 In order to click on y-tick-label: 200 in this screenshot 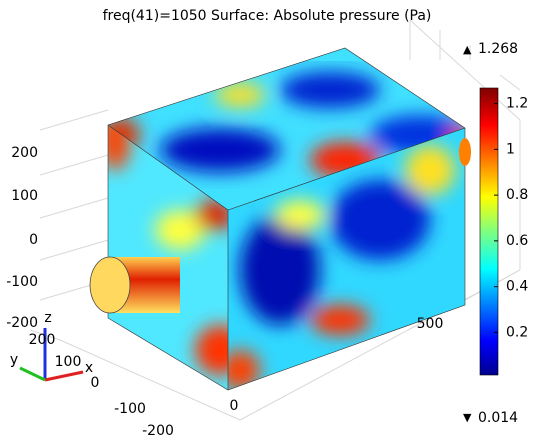, I will do `click(42, 340)`.